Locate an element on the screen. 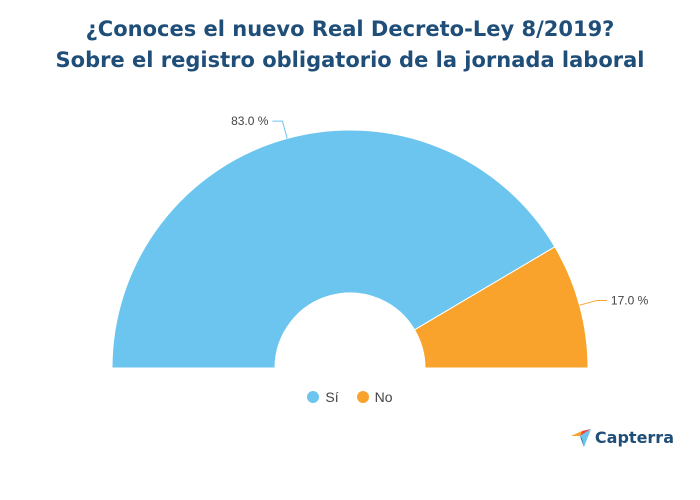 This screenshot has height=500, width=700. legend-label-no: No is located at coordinates (383, 397).